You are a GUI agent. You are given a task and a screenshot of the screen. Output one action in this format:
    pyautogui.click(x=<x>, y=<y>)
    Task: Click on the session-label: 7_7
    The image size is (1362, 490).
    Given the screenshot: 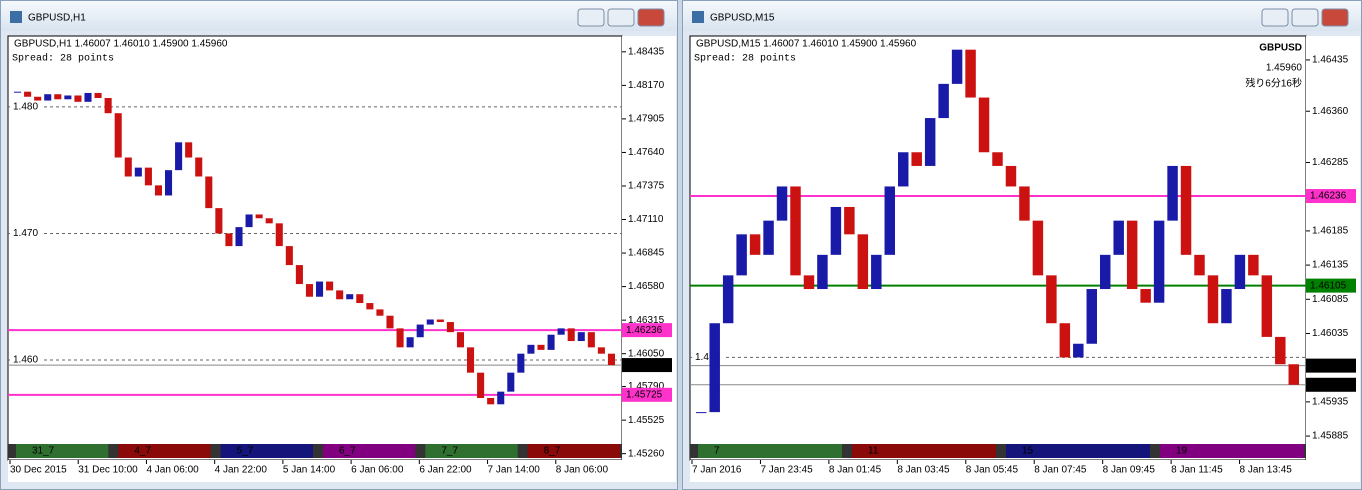 What is the action you would take?
    pyautogui.click(x=449, y=451)
    